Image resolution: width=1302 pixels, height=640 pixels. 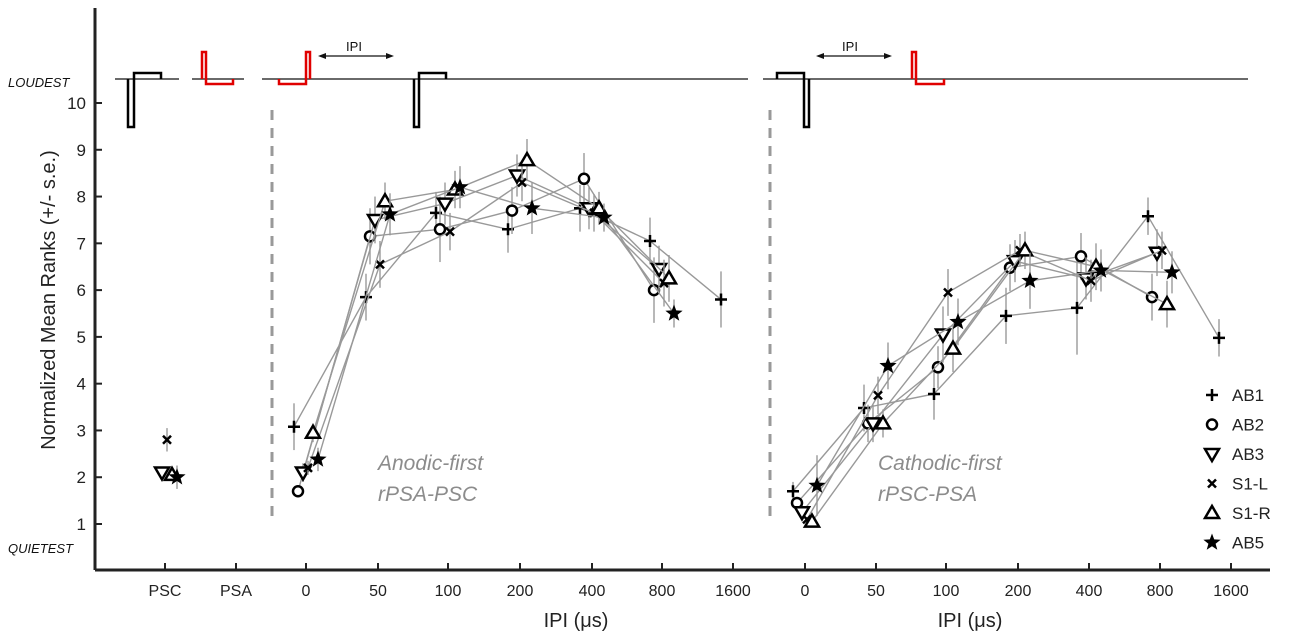 What do you see at coordinates (1248, 543) in the screenshot?
I see `legend-label: AB5` at bounding box center [1248, 543].